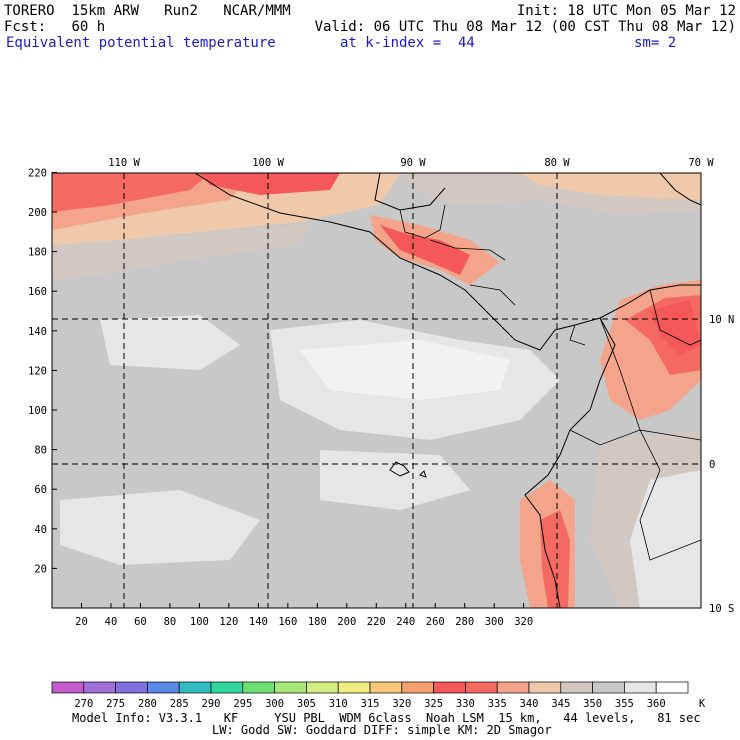  I want to click on y-tick-label: 160, so click(37, 292).